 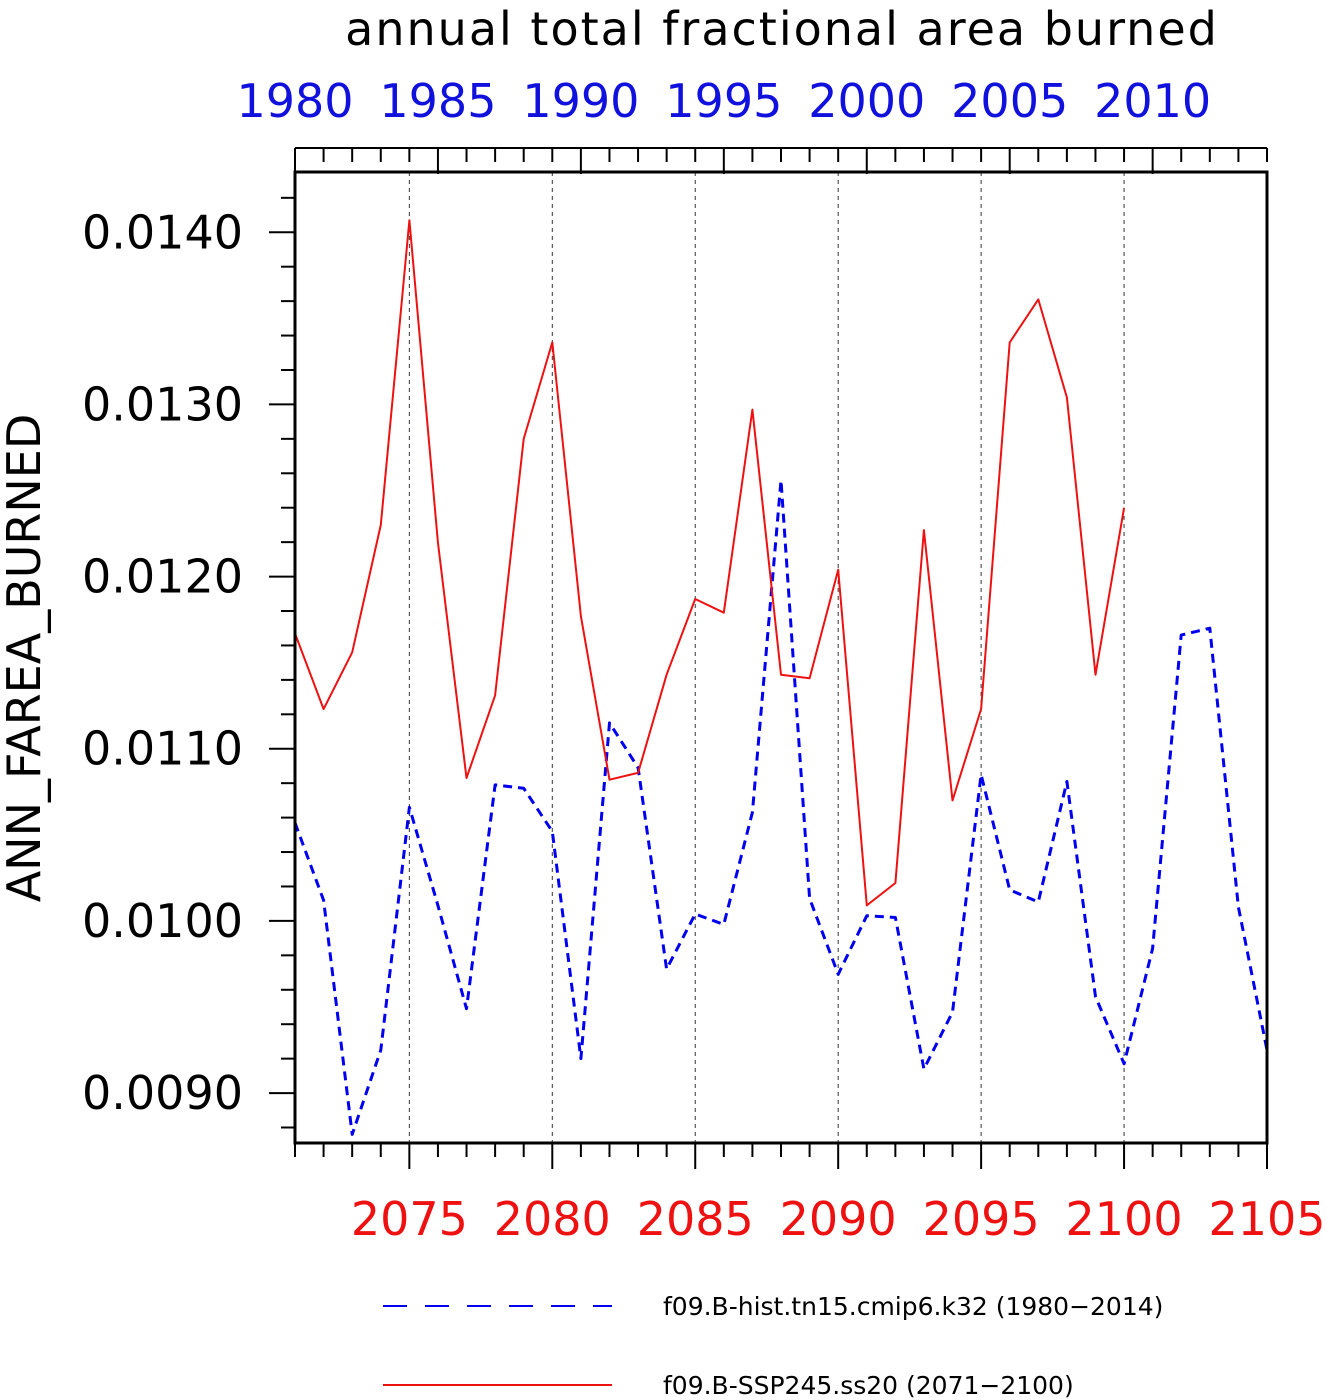 What do you see at coordinates (25, 658) in the screenshot?
I see `y-axis-label: ANN_FAREA_BURNED` at bounding box center [25, 658].